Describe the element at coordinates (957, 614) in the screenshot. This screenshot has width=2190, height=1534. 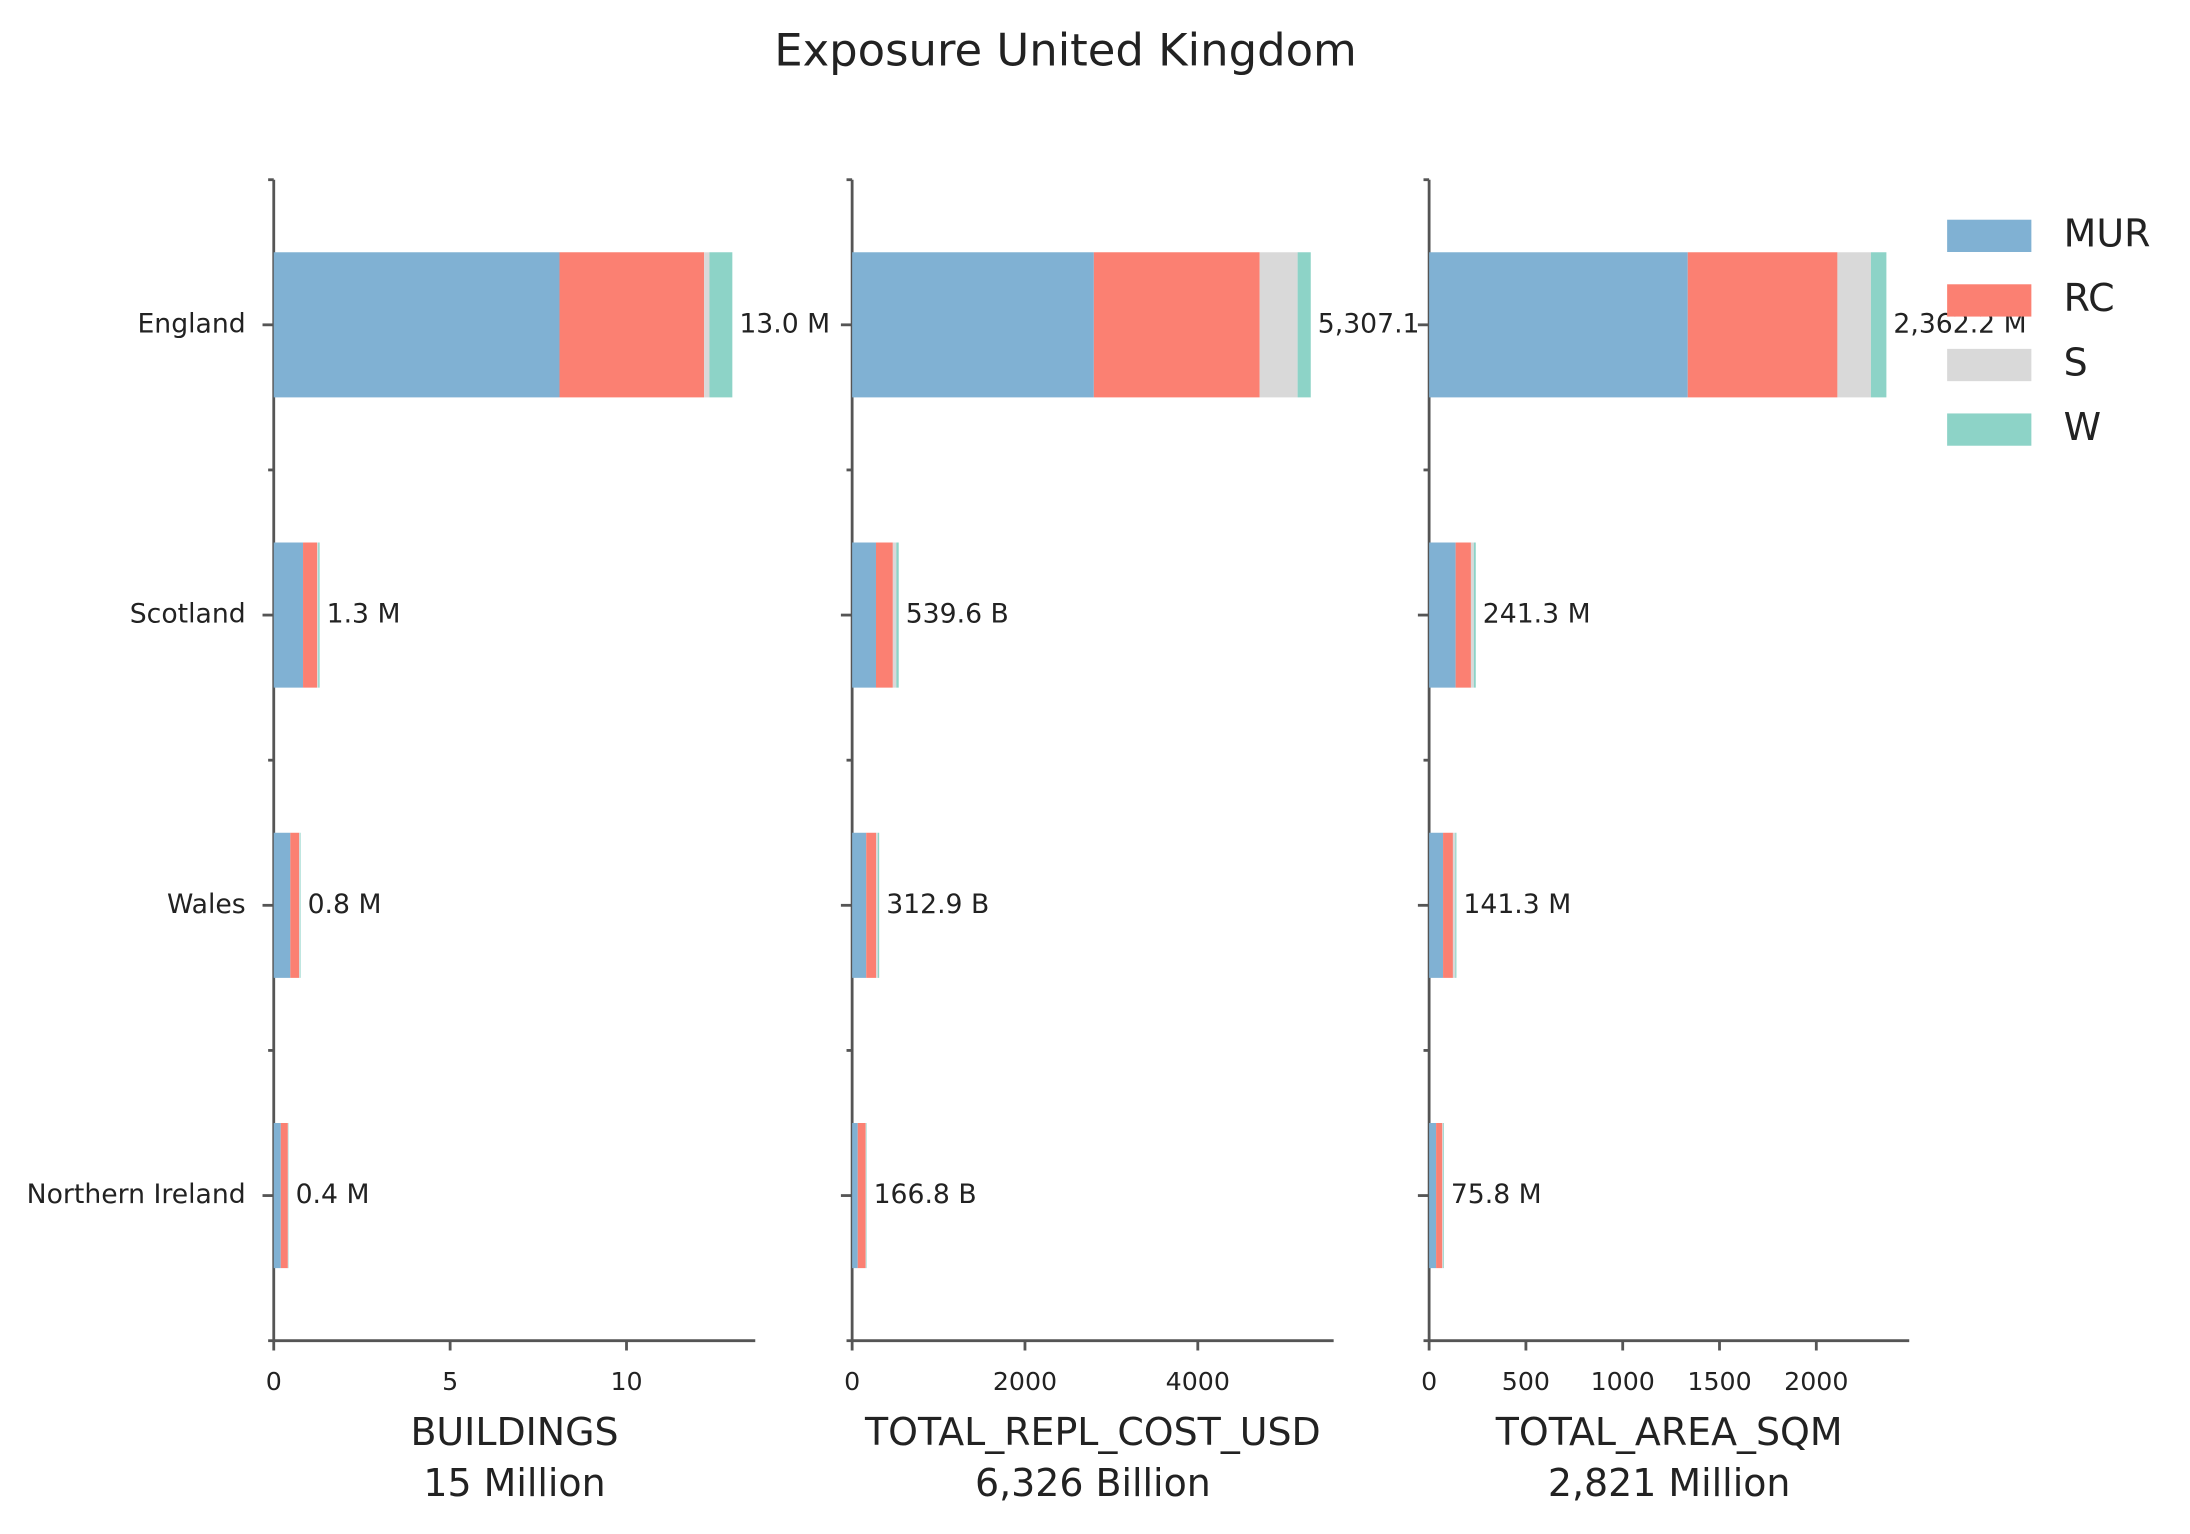
I see `total-label: 539.6 B` at that location.